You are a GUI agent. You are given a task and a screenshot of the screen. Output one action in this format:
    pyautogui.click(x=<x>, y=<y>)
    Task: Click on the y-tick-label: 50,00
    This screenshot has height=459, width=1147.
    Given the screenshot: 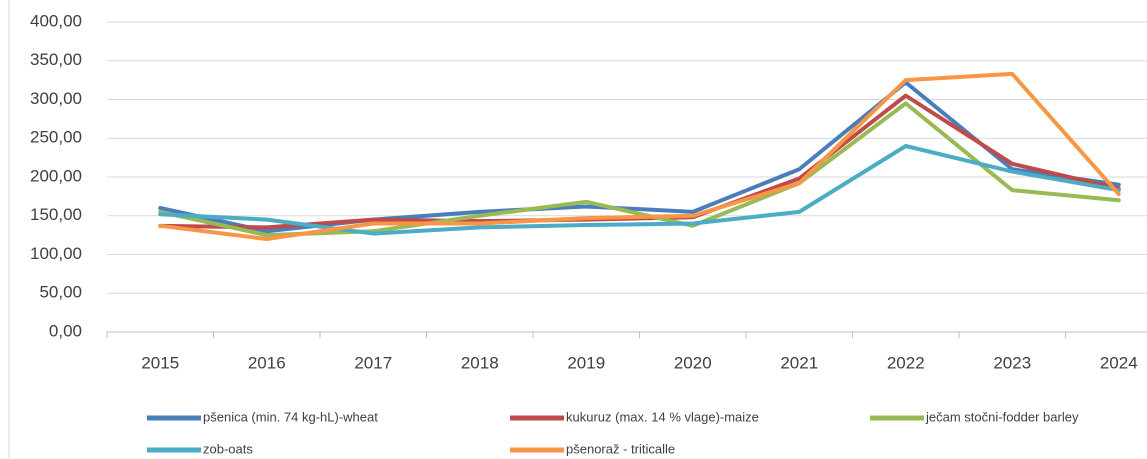 What is the action you would take?
    pyautogui.click(x=60, y=292)
    